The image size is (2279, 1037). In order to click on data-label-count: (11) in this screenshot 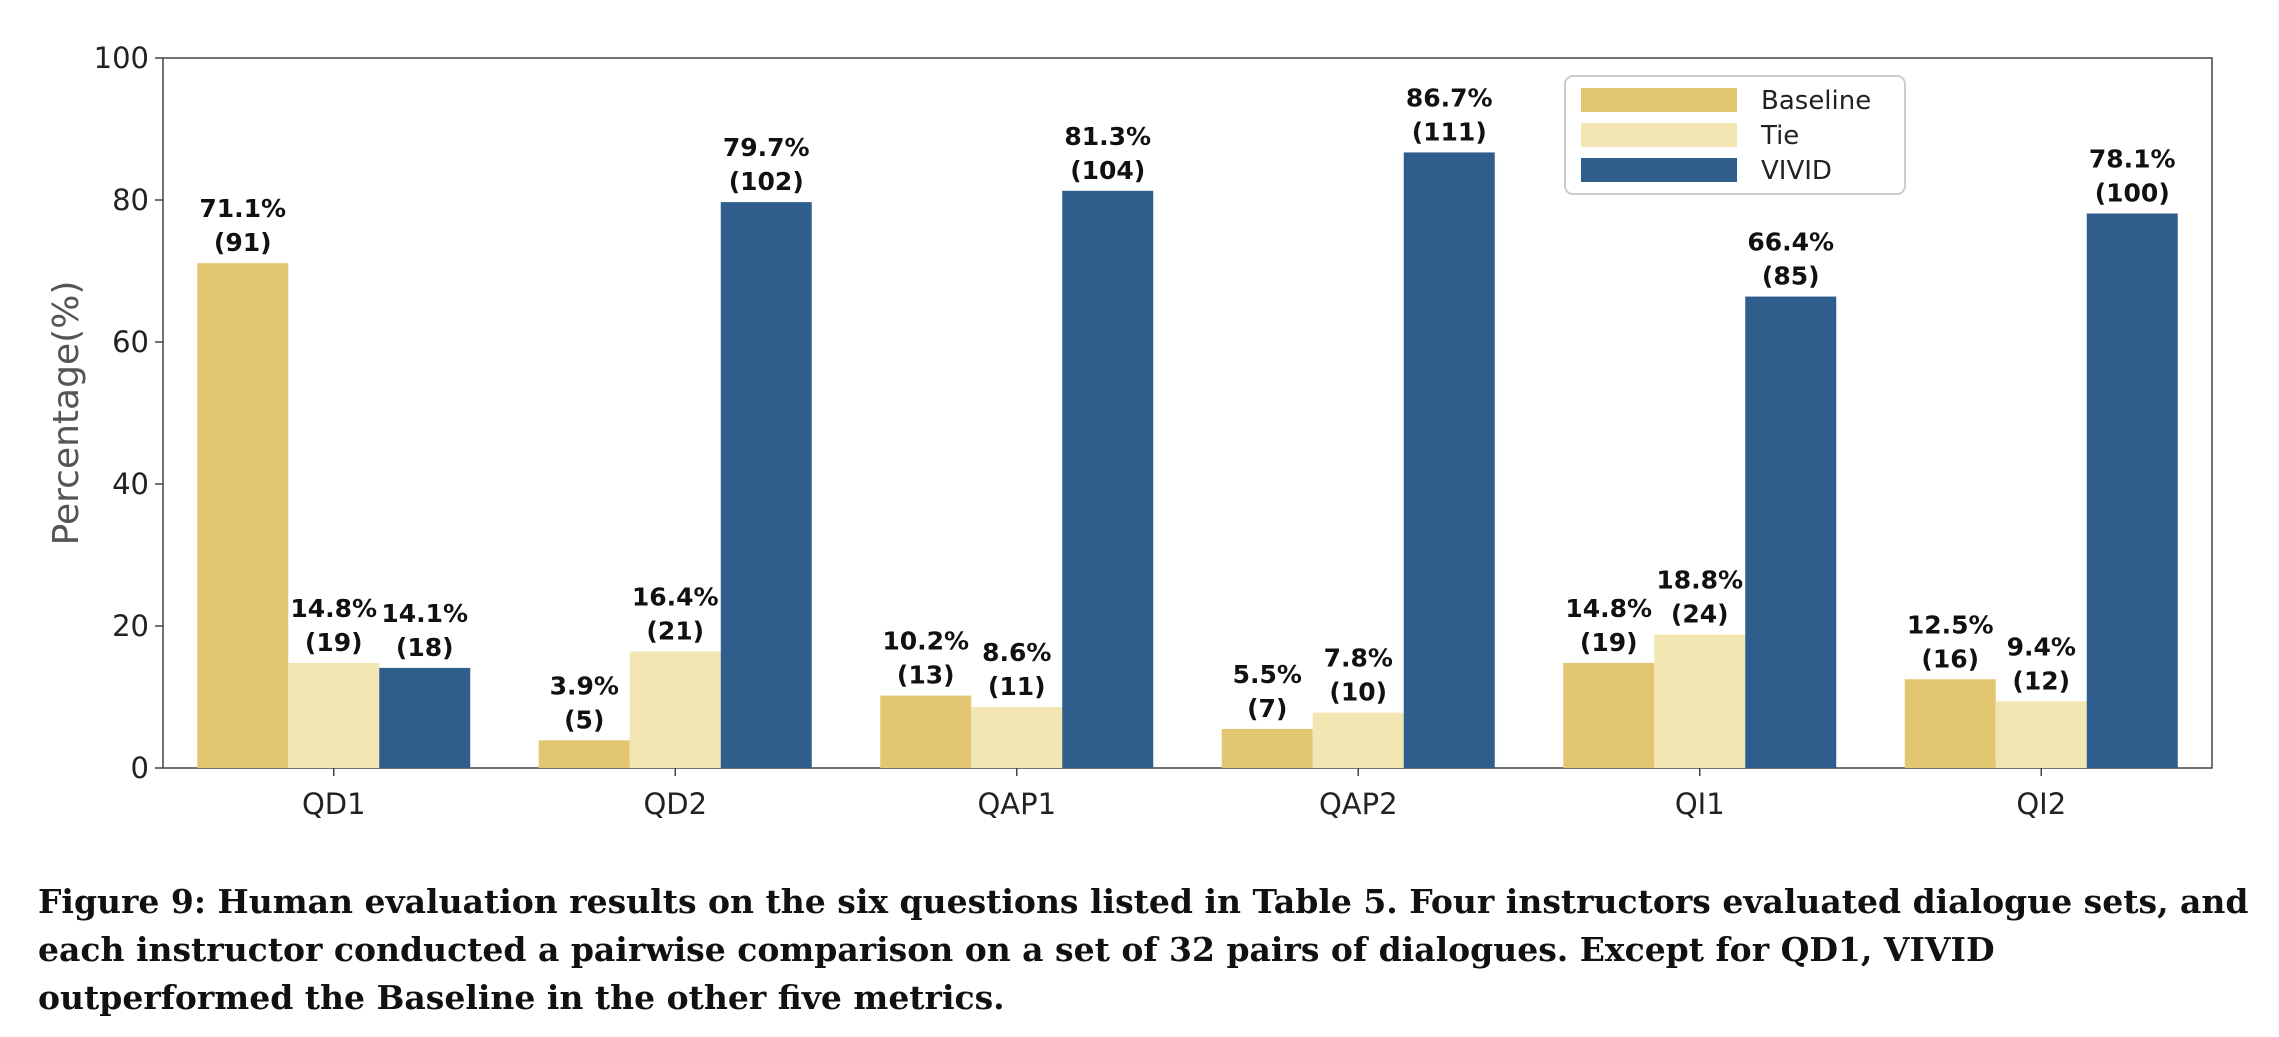, I will do `click(1017, 686)`.